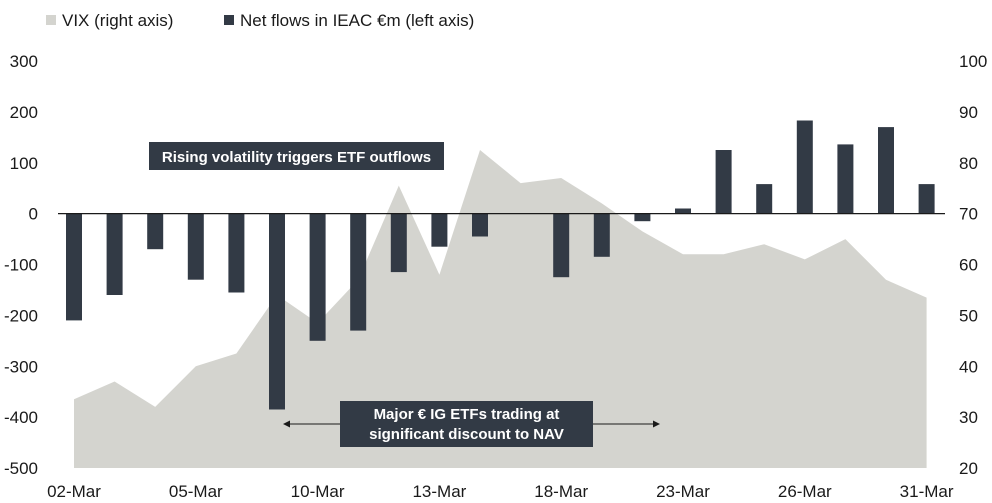  I want to click on left-tick-label: -100, so click(21, 265).